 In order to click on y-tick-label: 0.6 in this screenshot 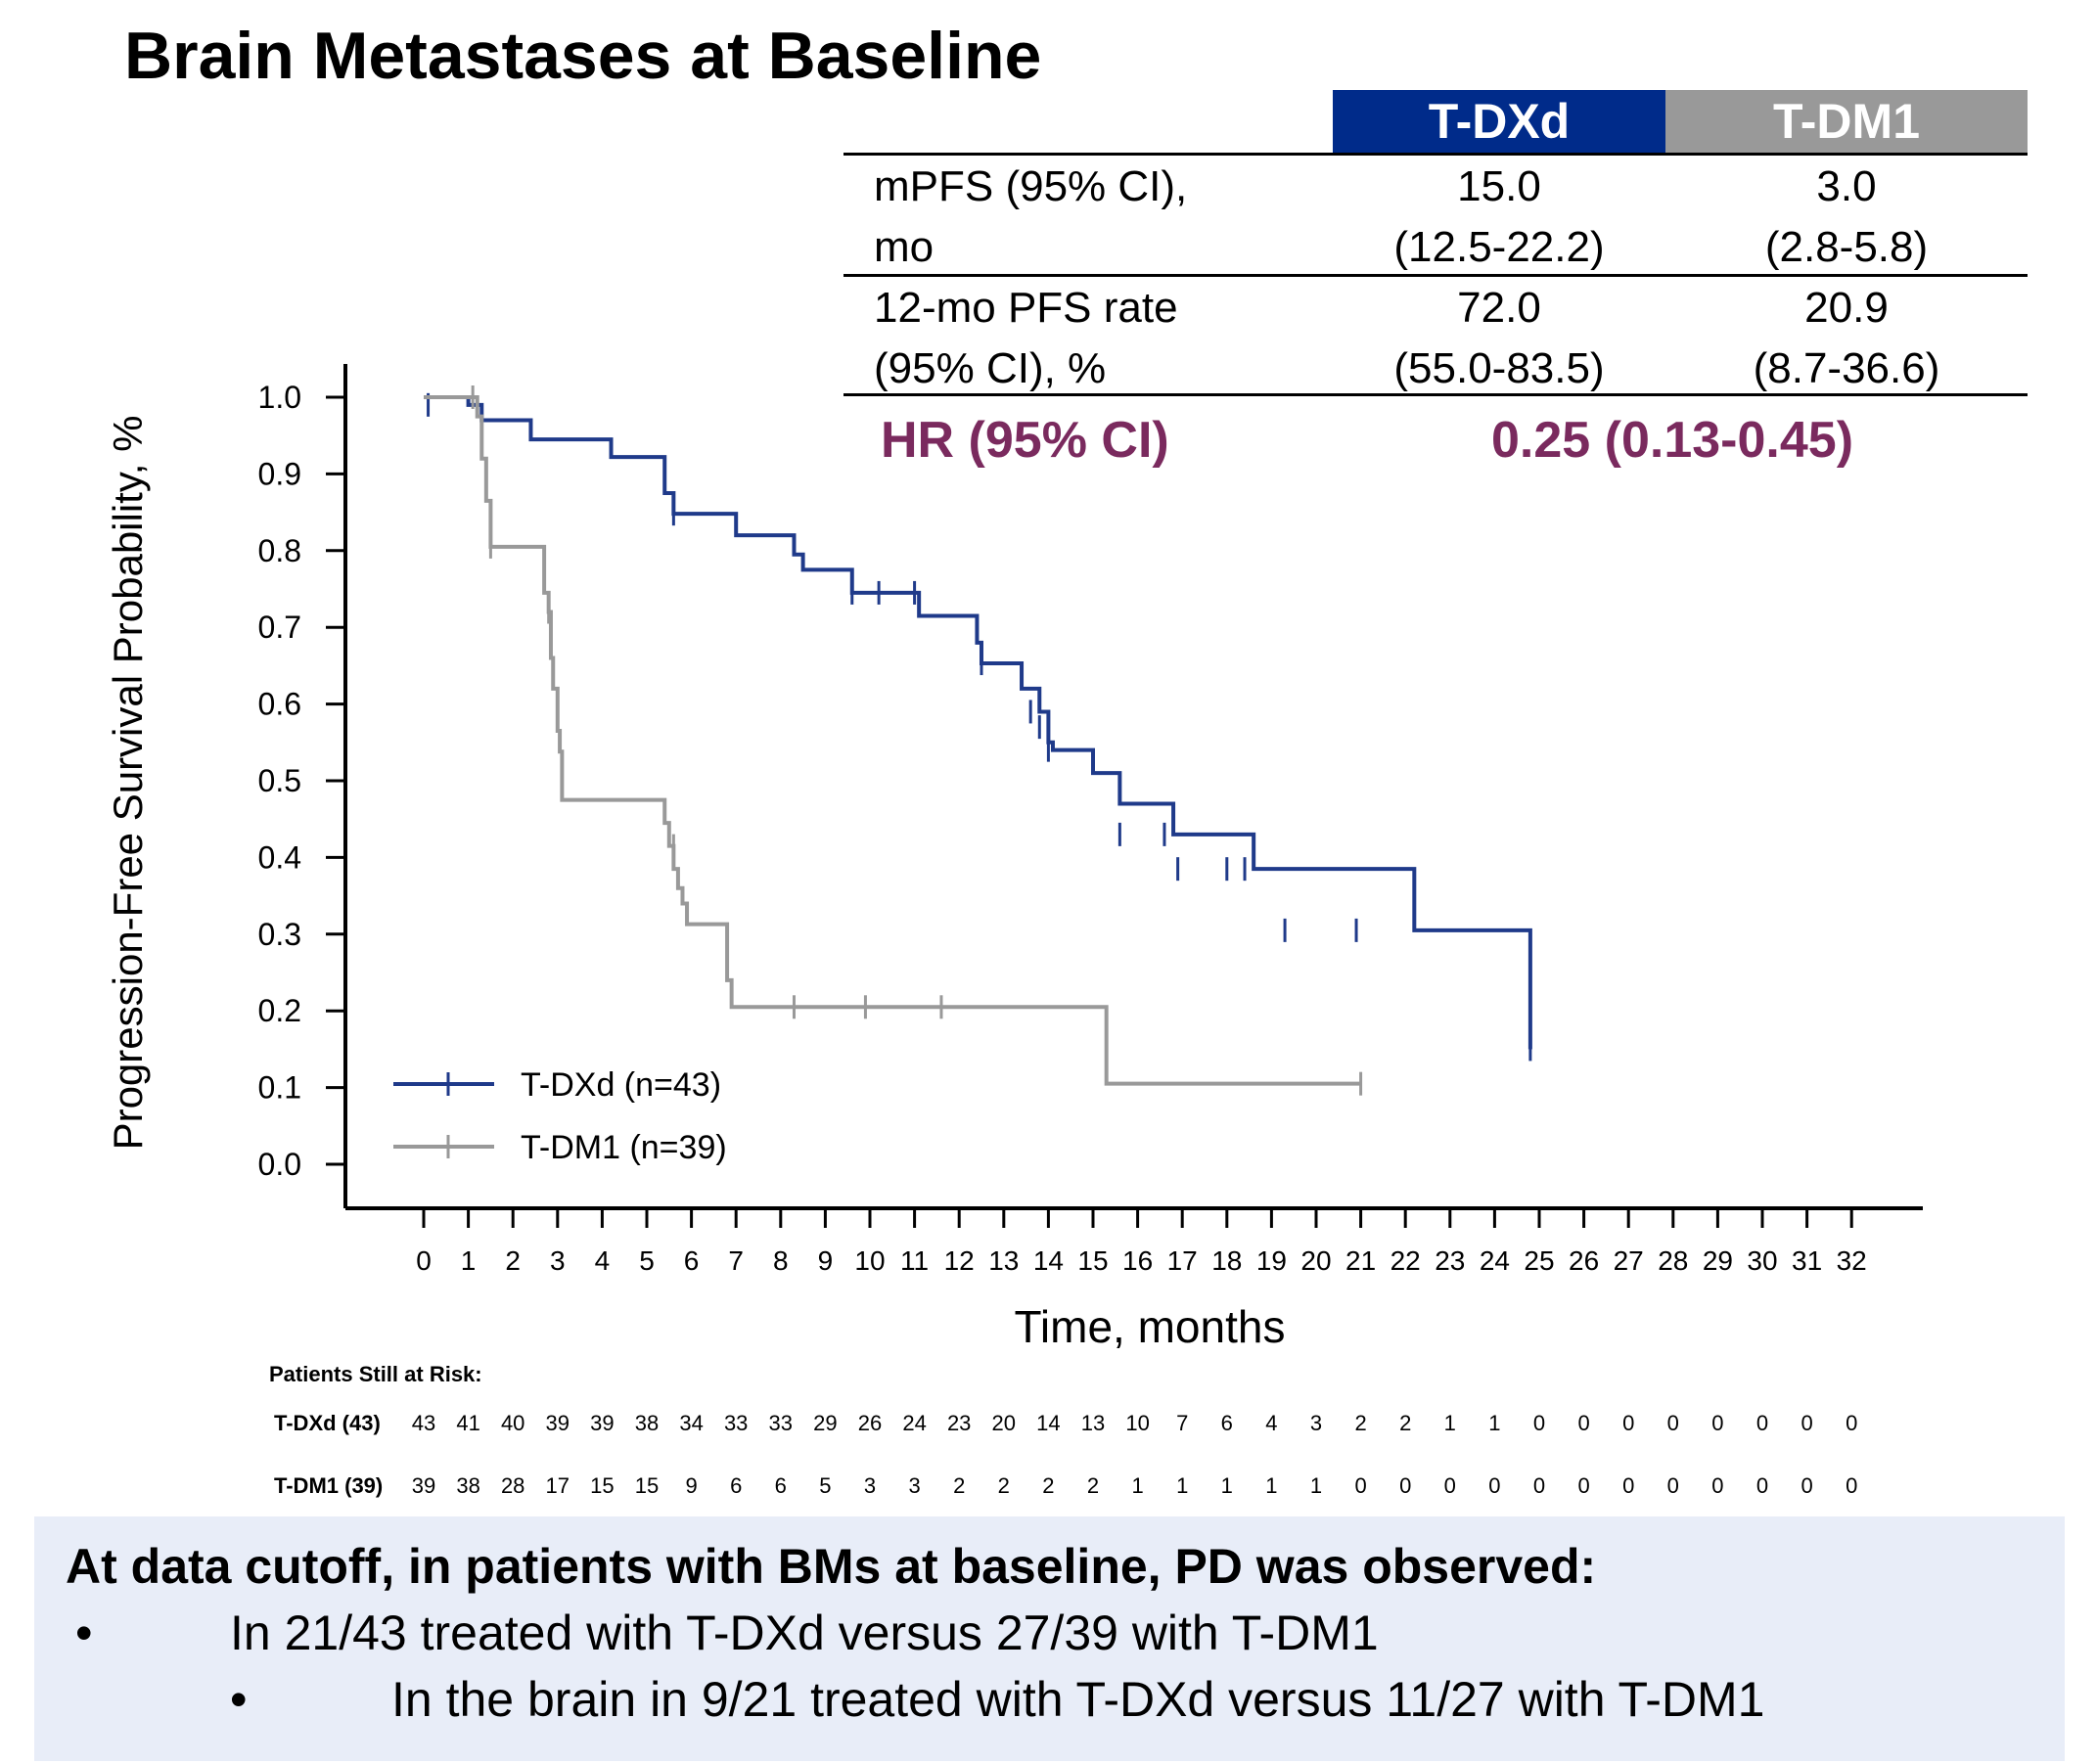, I will do `click(279, 705)`.